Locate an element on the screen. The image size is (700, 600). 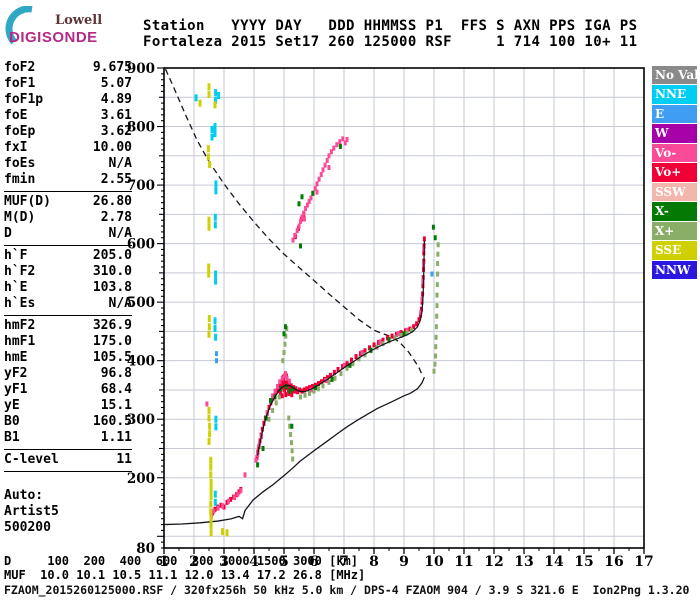
param-label: MUF(D) is located at coordinates (27, 201).